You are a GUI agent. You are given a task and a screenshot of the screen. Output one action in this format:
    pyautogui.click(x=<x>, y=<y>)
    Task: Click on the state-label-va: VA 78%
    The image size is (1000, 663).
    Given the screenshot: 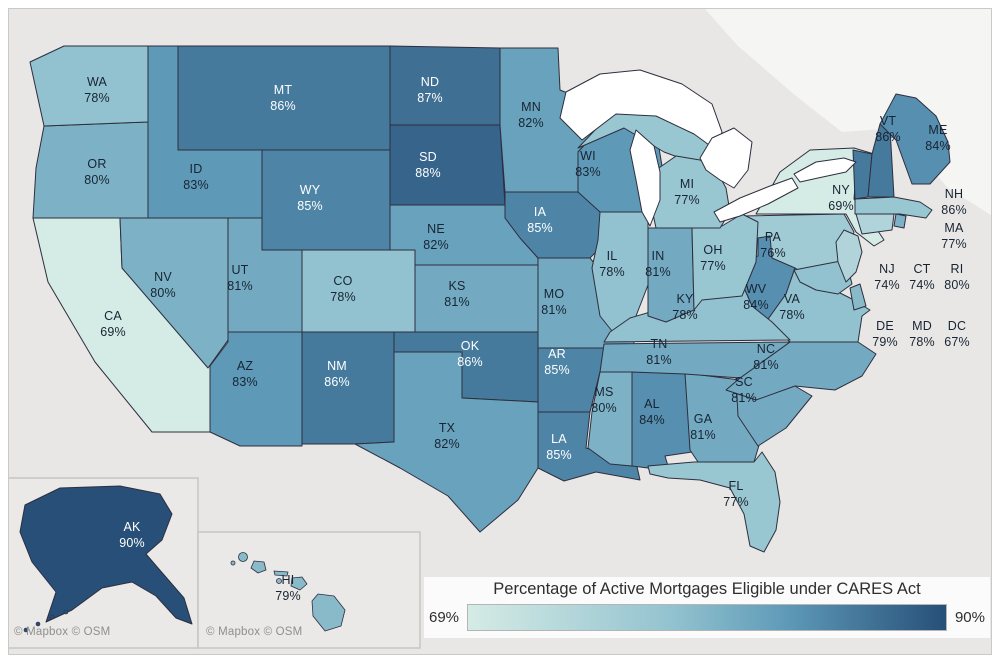 What is the action you would take?
    pyautogui.click(x=792, y=307)
    